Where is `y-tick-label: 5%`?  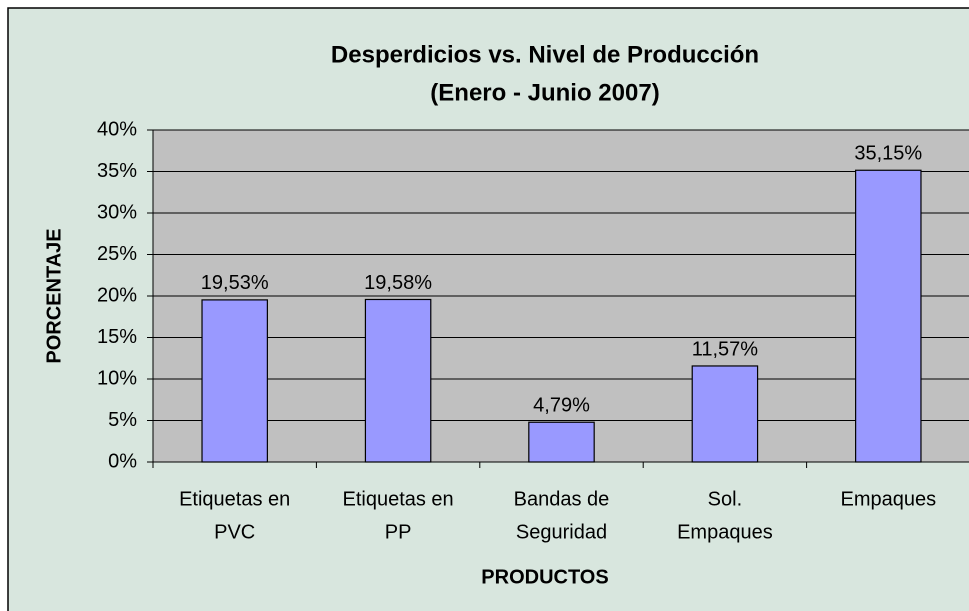 y-tick-label: 5% is located at coordinates (122, 420).